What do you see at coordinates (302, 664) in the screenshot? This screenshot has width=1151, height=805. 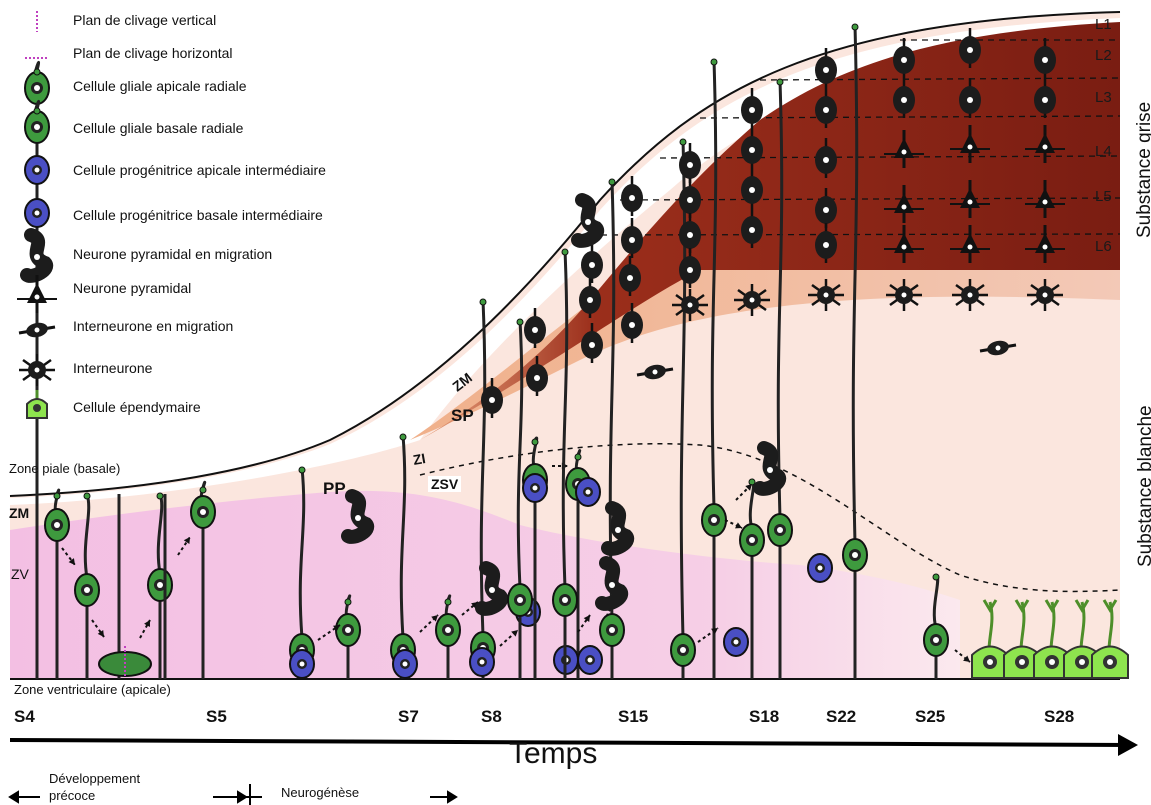 I see `pp-progenitor` at bounding box center [302, 664].